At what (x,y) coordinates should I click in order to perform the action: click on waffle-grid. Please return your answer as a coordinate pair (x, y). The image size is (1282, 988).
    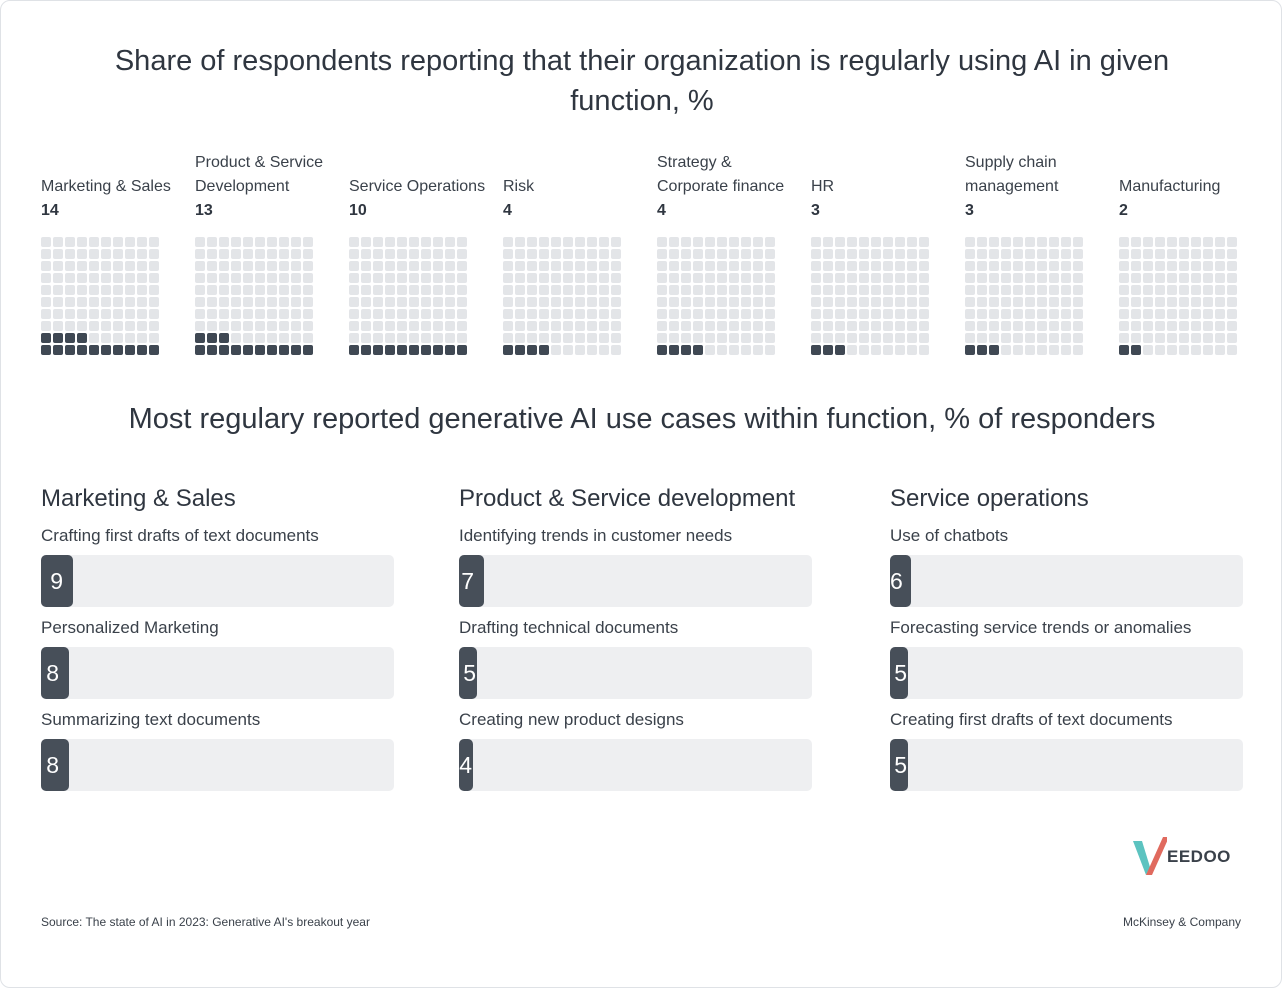
    Looking at the image, I should click on (100, 296).